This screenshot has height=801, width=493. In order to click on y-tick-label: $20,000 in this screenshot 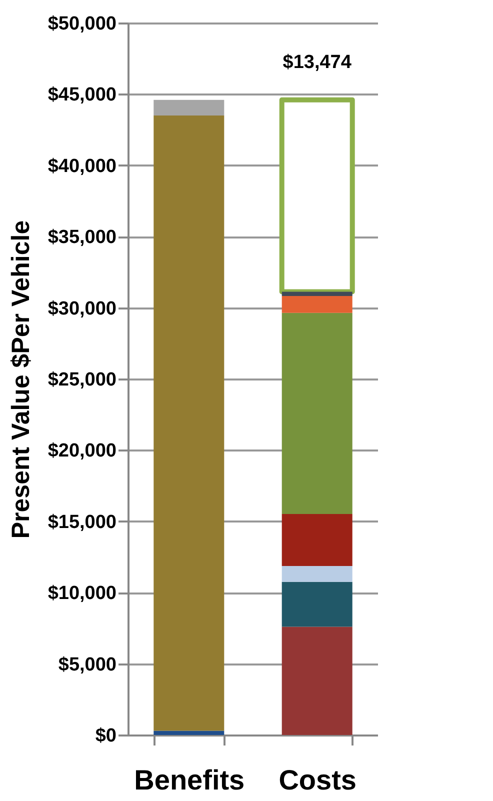, I will do `click(82, 451)`.